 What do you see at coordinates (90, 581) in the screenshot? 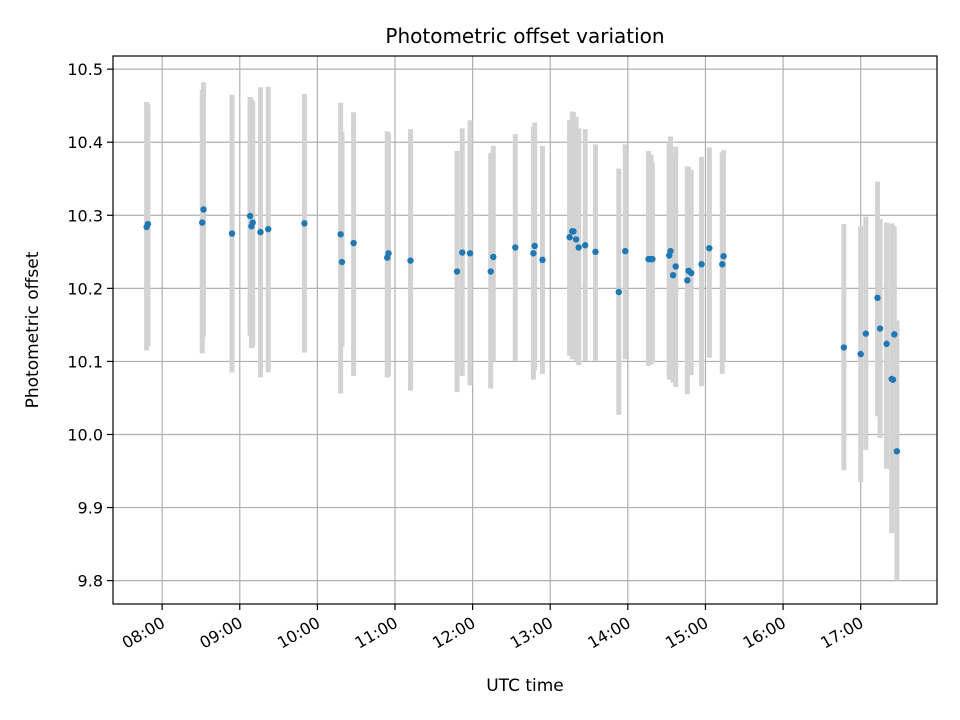
I see `y-tick-label: 9.8` at bounding box center [90, 581].